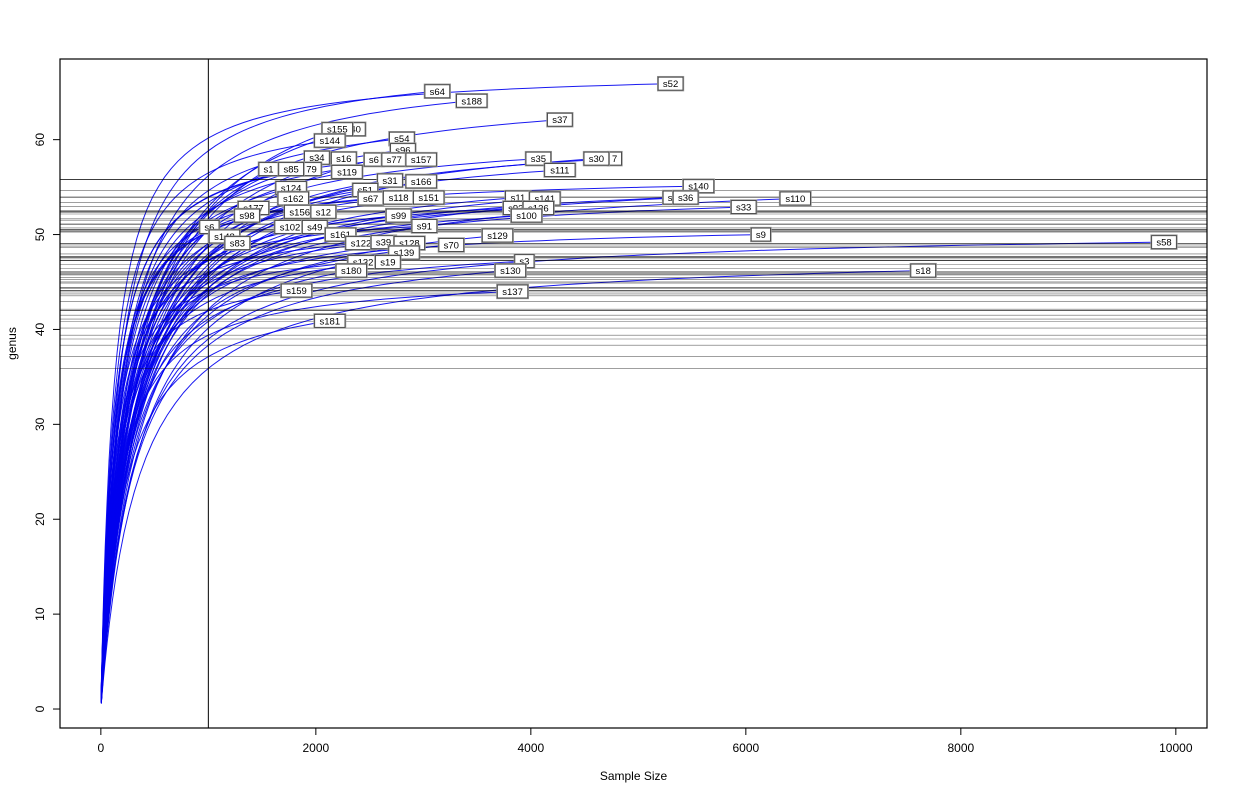 The width and height of the screenshot is (1238, 805). I want to click on y-tick-label: 30, so click(40, 424).